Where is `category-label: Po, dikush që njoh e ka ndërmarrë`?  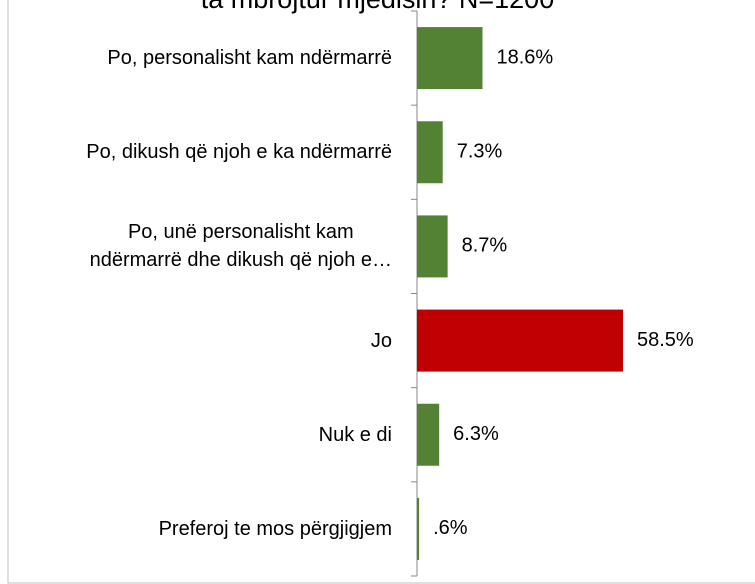
category-label: Po, dikush që njoh e ka ndërmarrë is located at coordinates (239, 152).